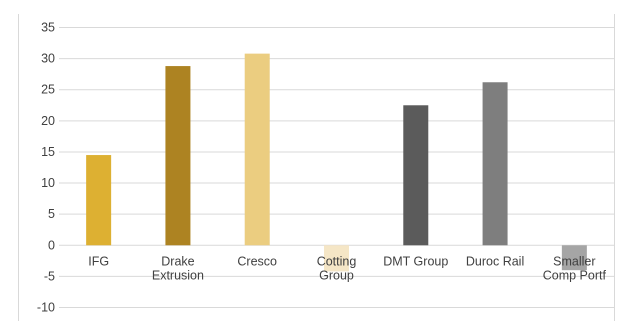 Image resolution: width=630 pixels, height=321 pixels. Describe the element at coordinates (48, 152) in the screenshot. I see `y-tick-label: 15` at that location.